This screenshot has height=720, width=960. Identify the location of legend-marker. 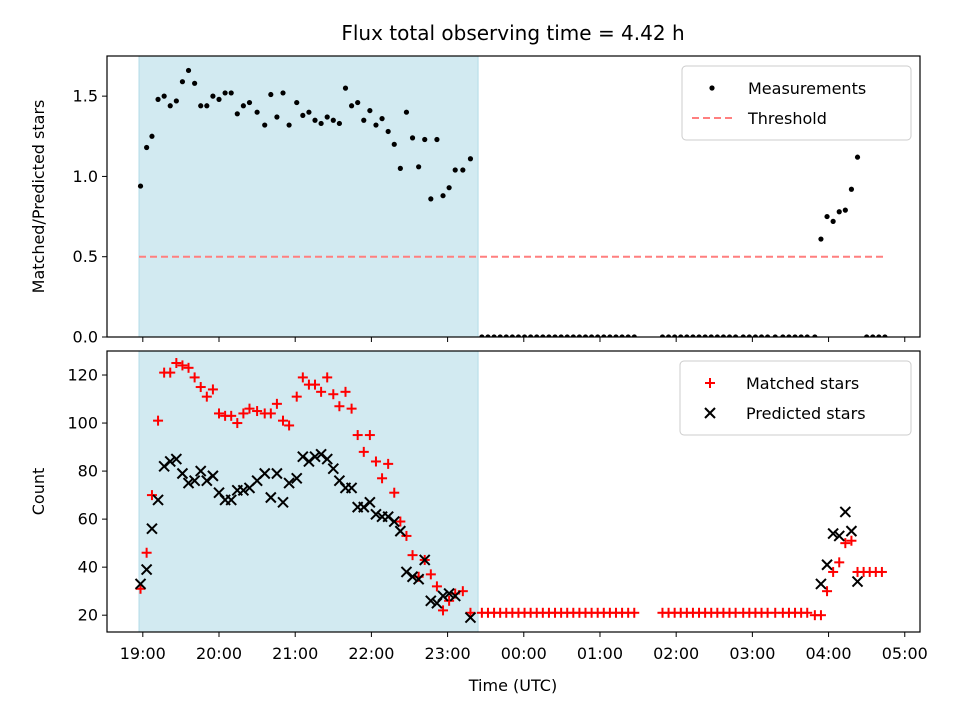
(710, 383).